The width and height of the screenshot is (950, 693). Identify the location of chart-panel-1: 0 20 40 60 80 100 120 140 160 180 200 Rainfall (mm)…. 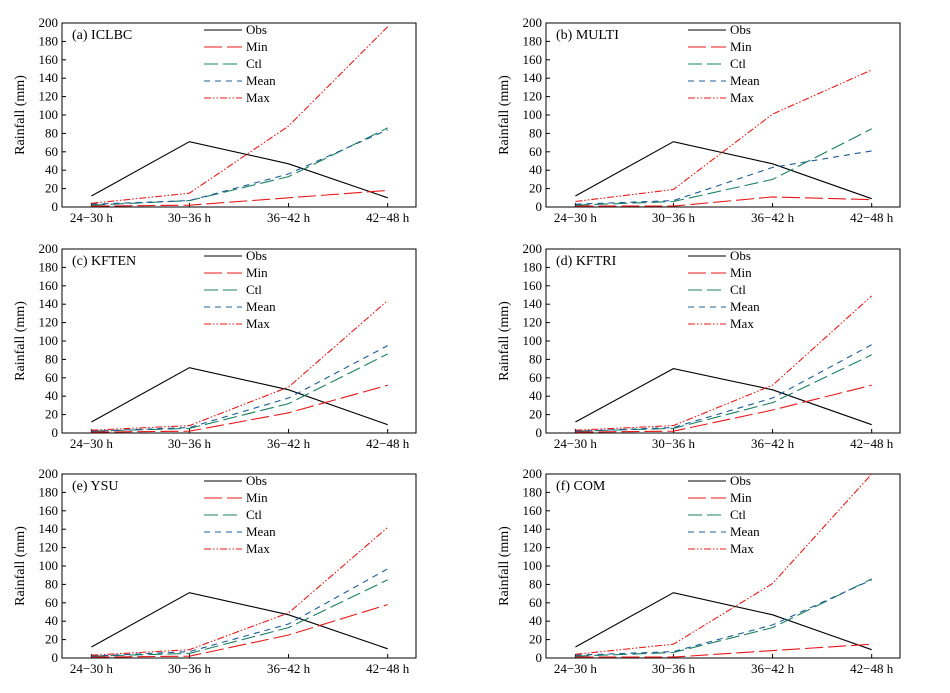
(215, 120).